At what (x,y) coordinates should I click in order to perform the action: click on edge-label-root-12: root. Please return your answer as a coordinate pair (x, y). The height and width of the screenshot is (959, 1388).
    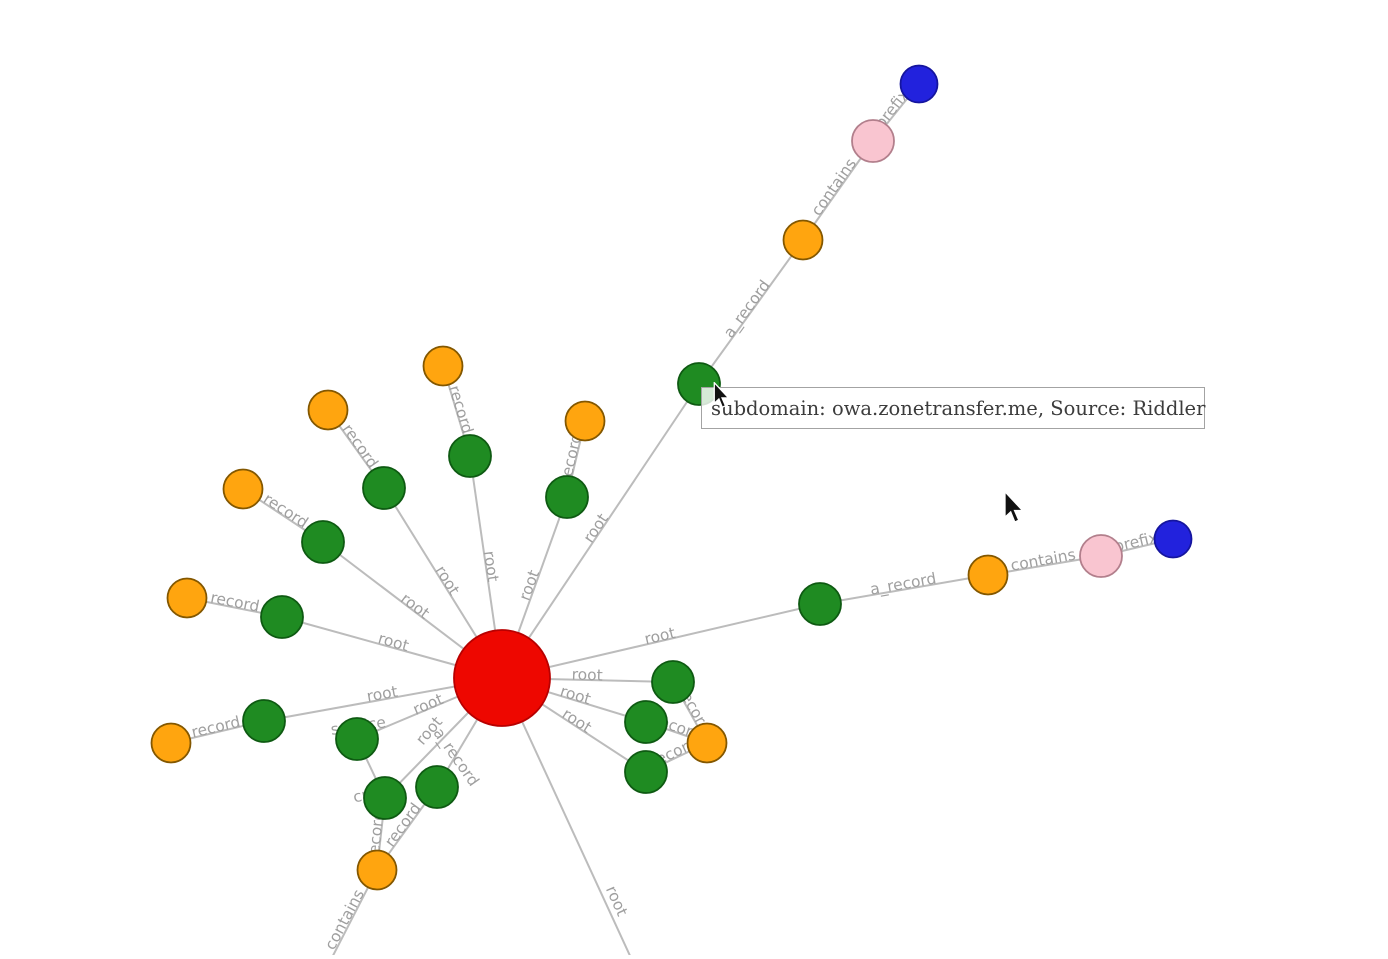
    Looking at the image, I should click on (596, 528).